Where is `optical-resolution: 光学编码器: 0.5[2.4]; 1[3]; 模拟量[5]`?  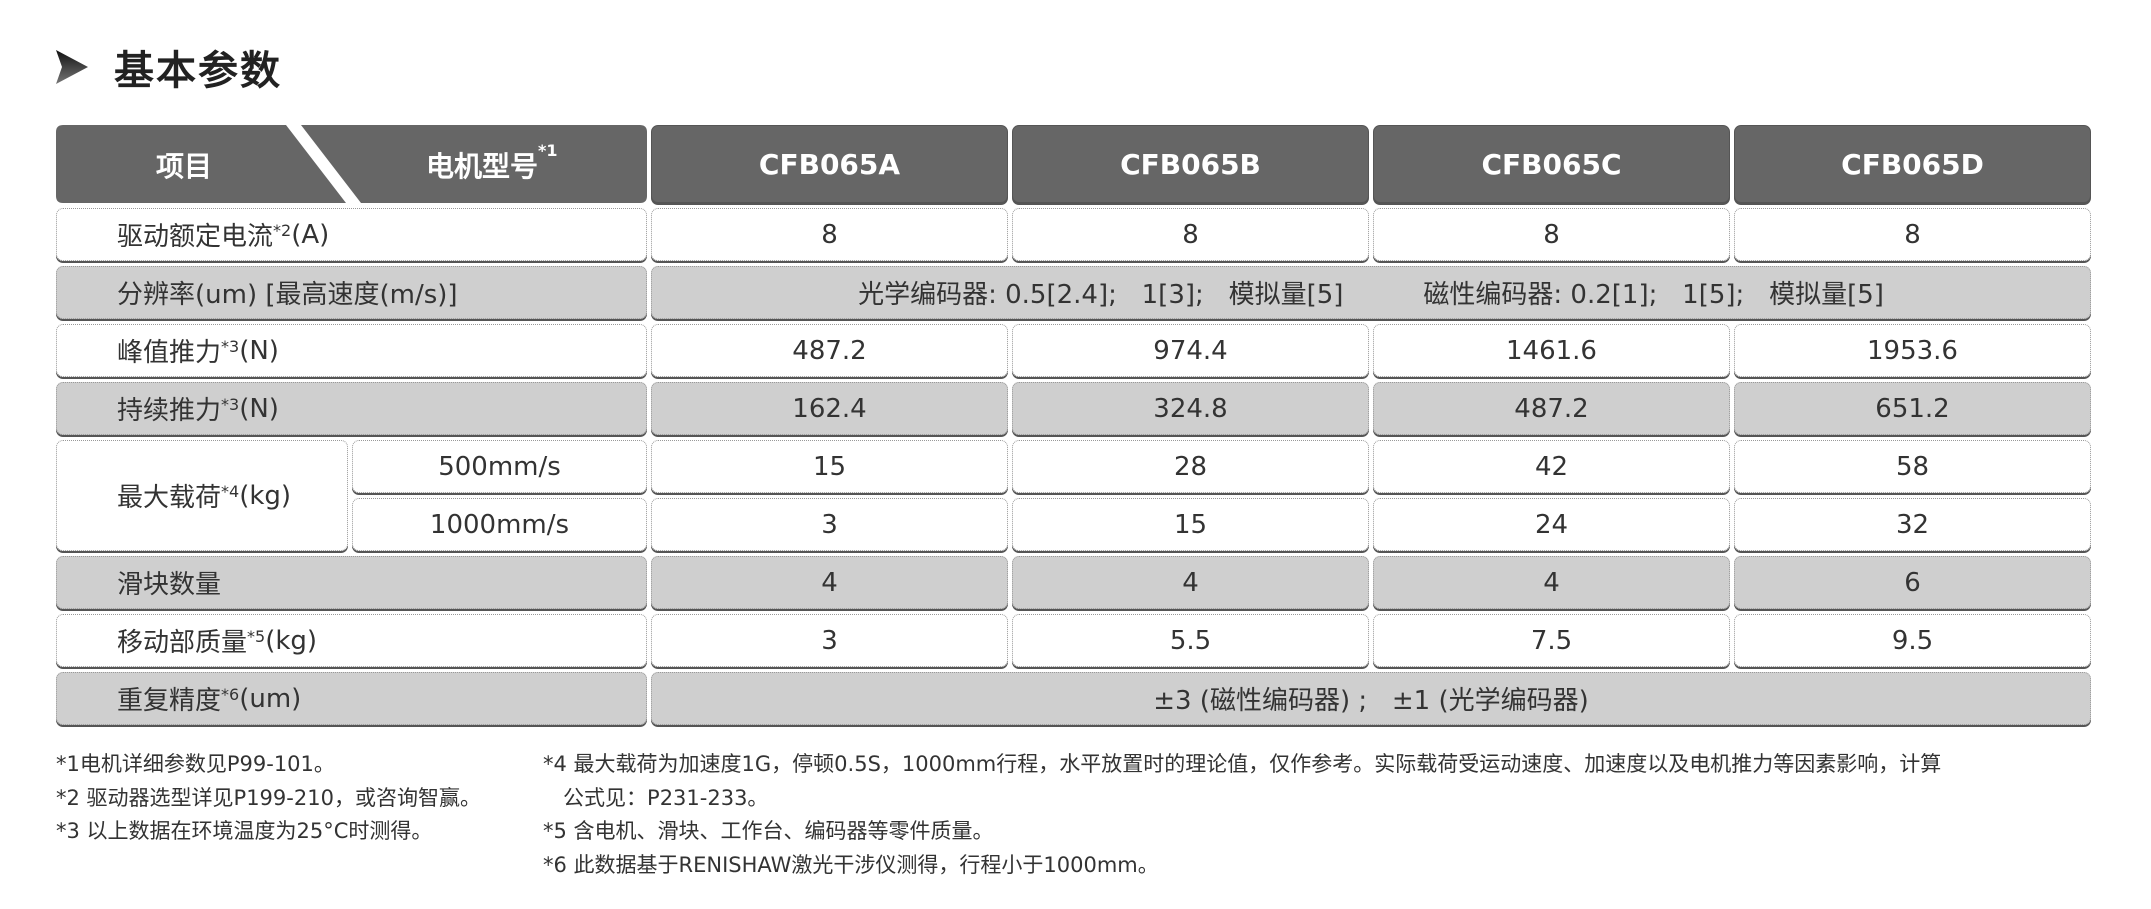 optical-resolution: 光学编码器: 0.5[2.4]; 1[3]; 模拟量[5] is located at coordinates (1101, 295).